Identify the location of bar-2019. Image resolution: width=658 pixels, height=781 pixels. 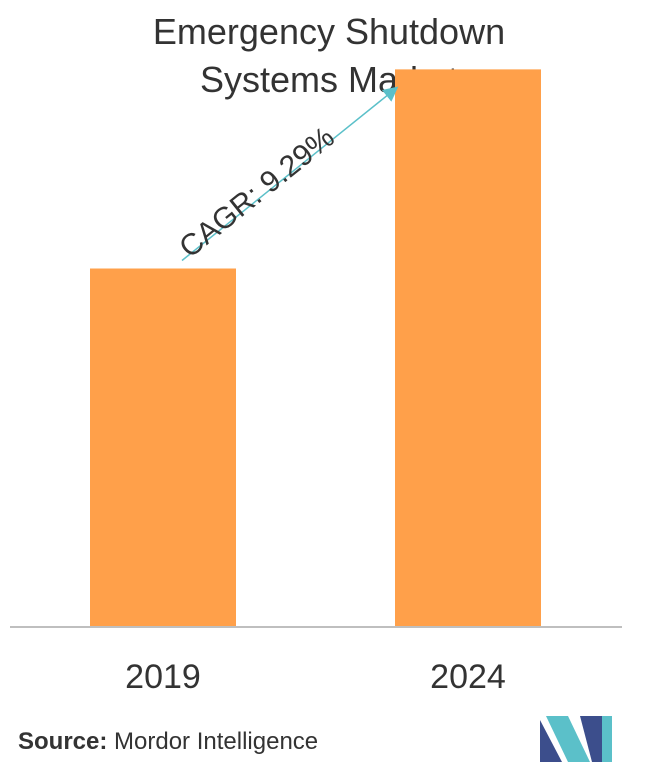
(163, 447).